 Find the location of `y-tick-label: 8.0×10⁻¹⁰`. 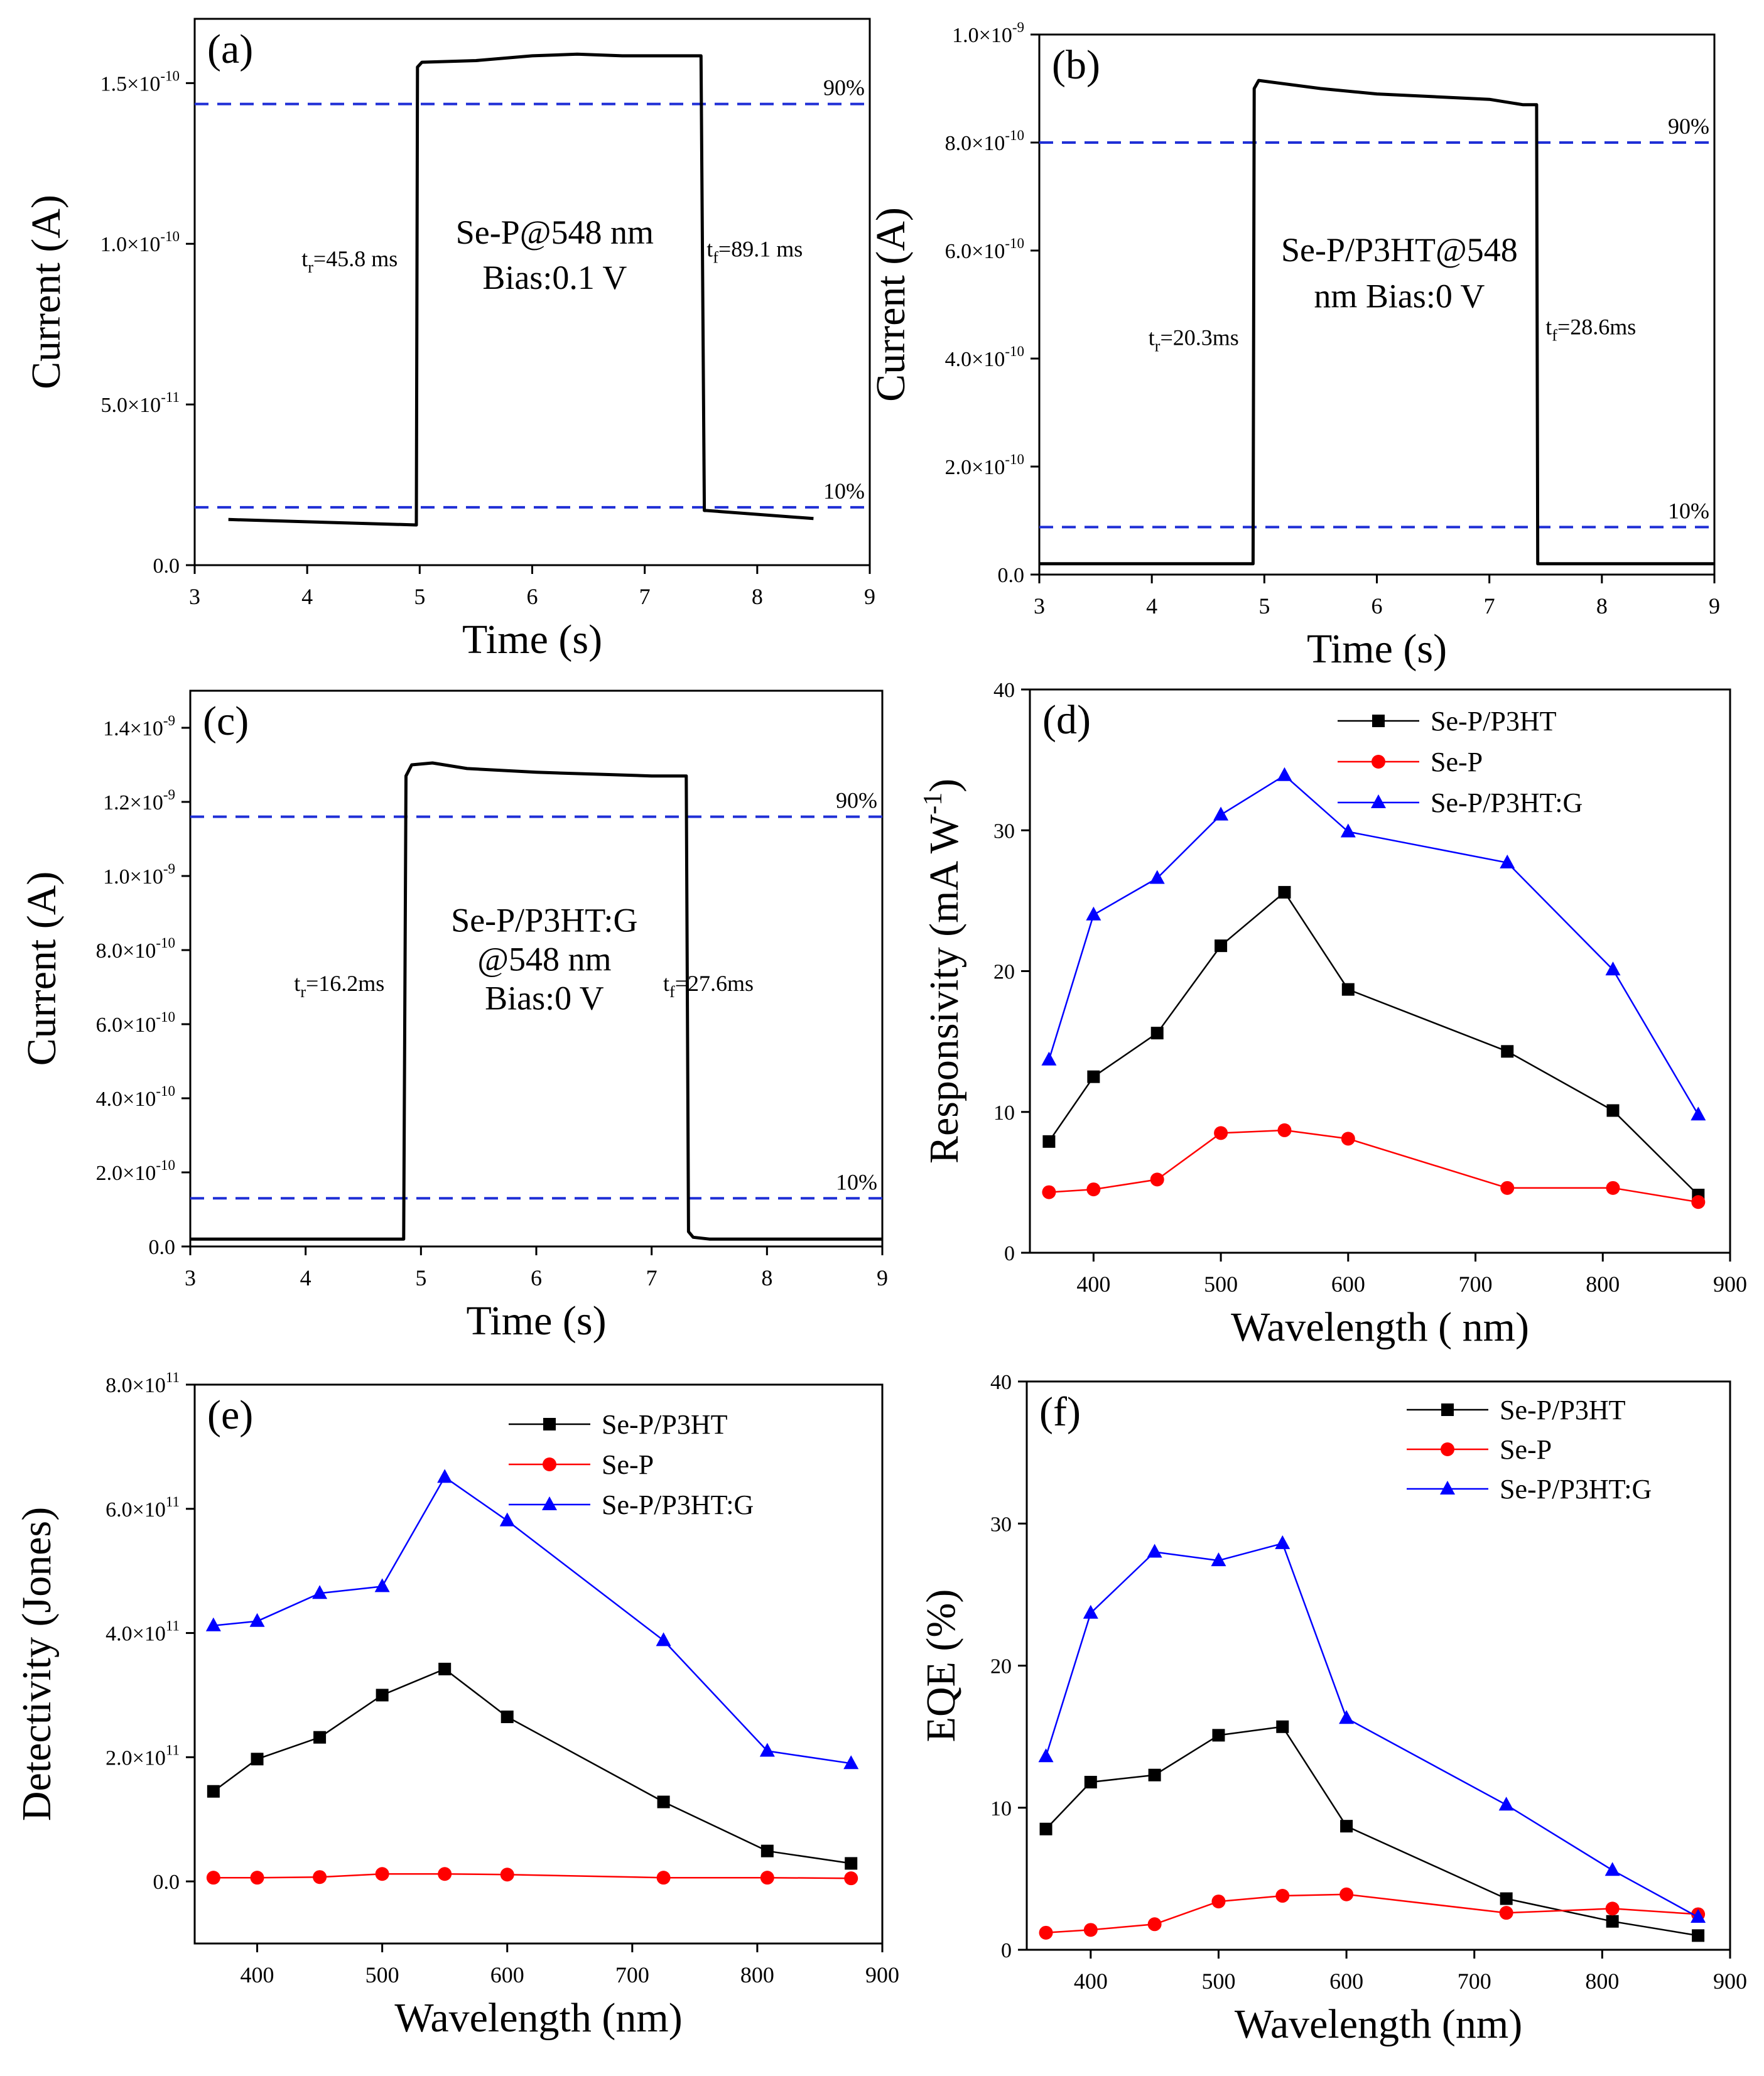

y-tick-label: 8.0×10⁻¹⁰ is located at coordinates (136, 949).